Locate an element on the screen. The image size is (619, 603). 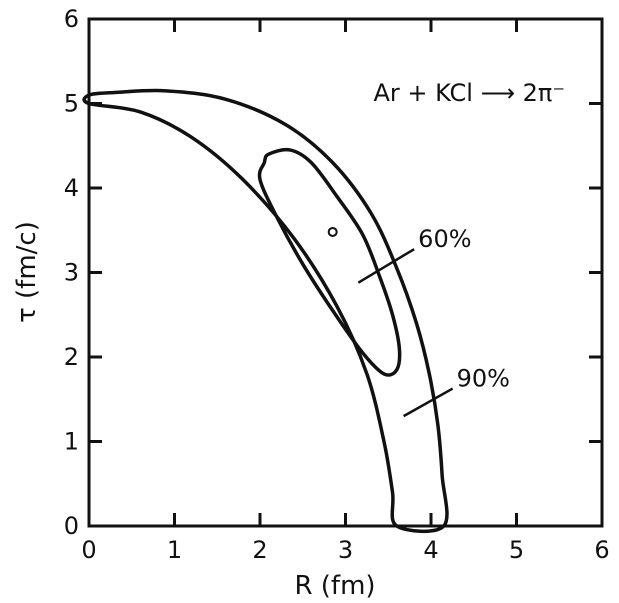
y-tick-label-4: 4 is located at coordinates (71, 188).